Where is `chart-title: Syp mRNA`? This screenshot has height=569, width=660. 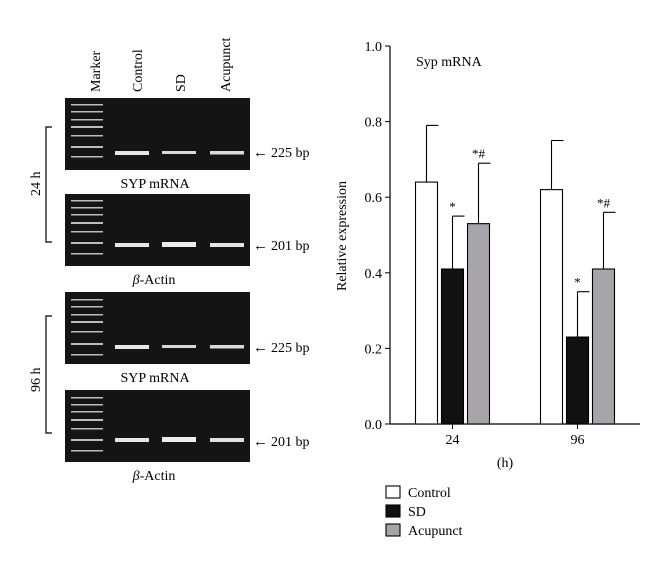 chart-title: Syp mRNA is located at coordinates (449, 62).